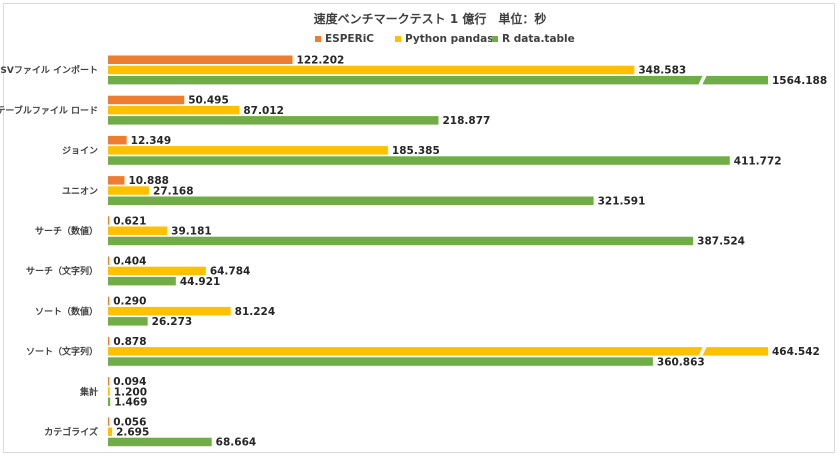 The image size is (840, 458). What do you see at coordinates (130, 392) in the screenshot?
I see `data-label: 1.200` at bounding box center [130, 392].